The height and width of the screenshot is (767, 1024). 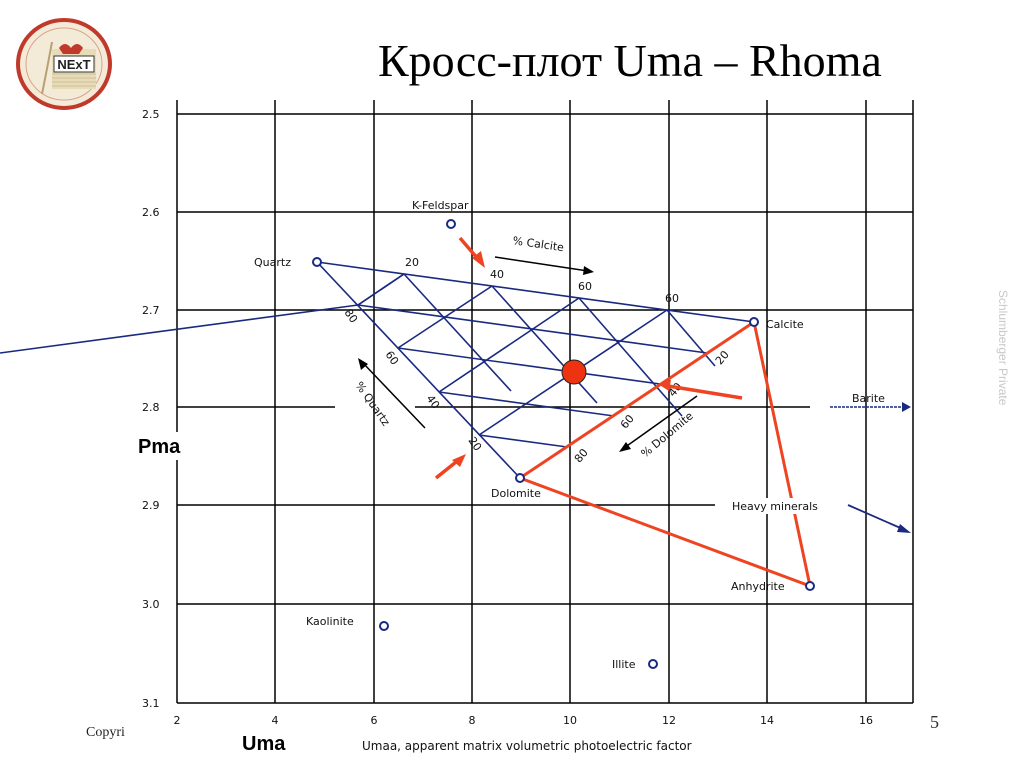 What do you see at coordinates (758, 586) in the screenshot?
I see `svg-text: Anhydrite` at bounding box center [758, 586].